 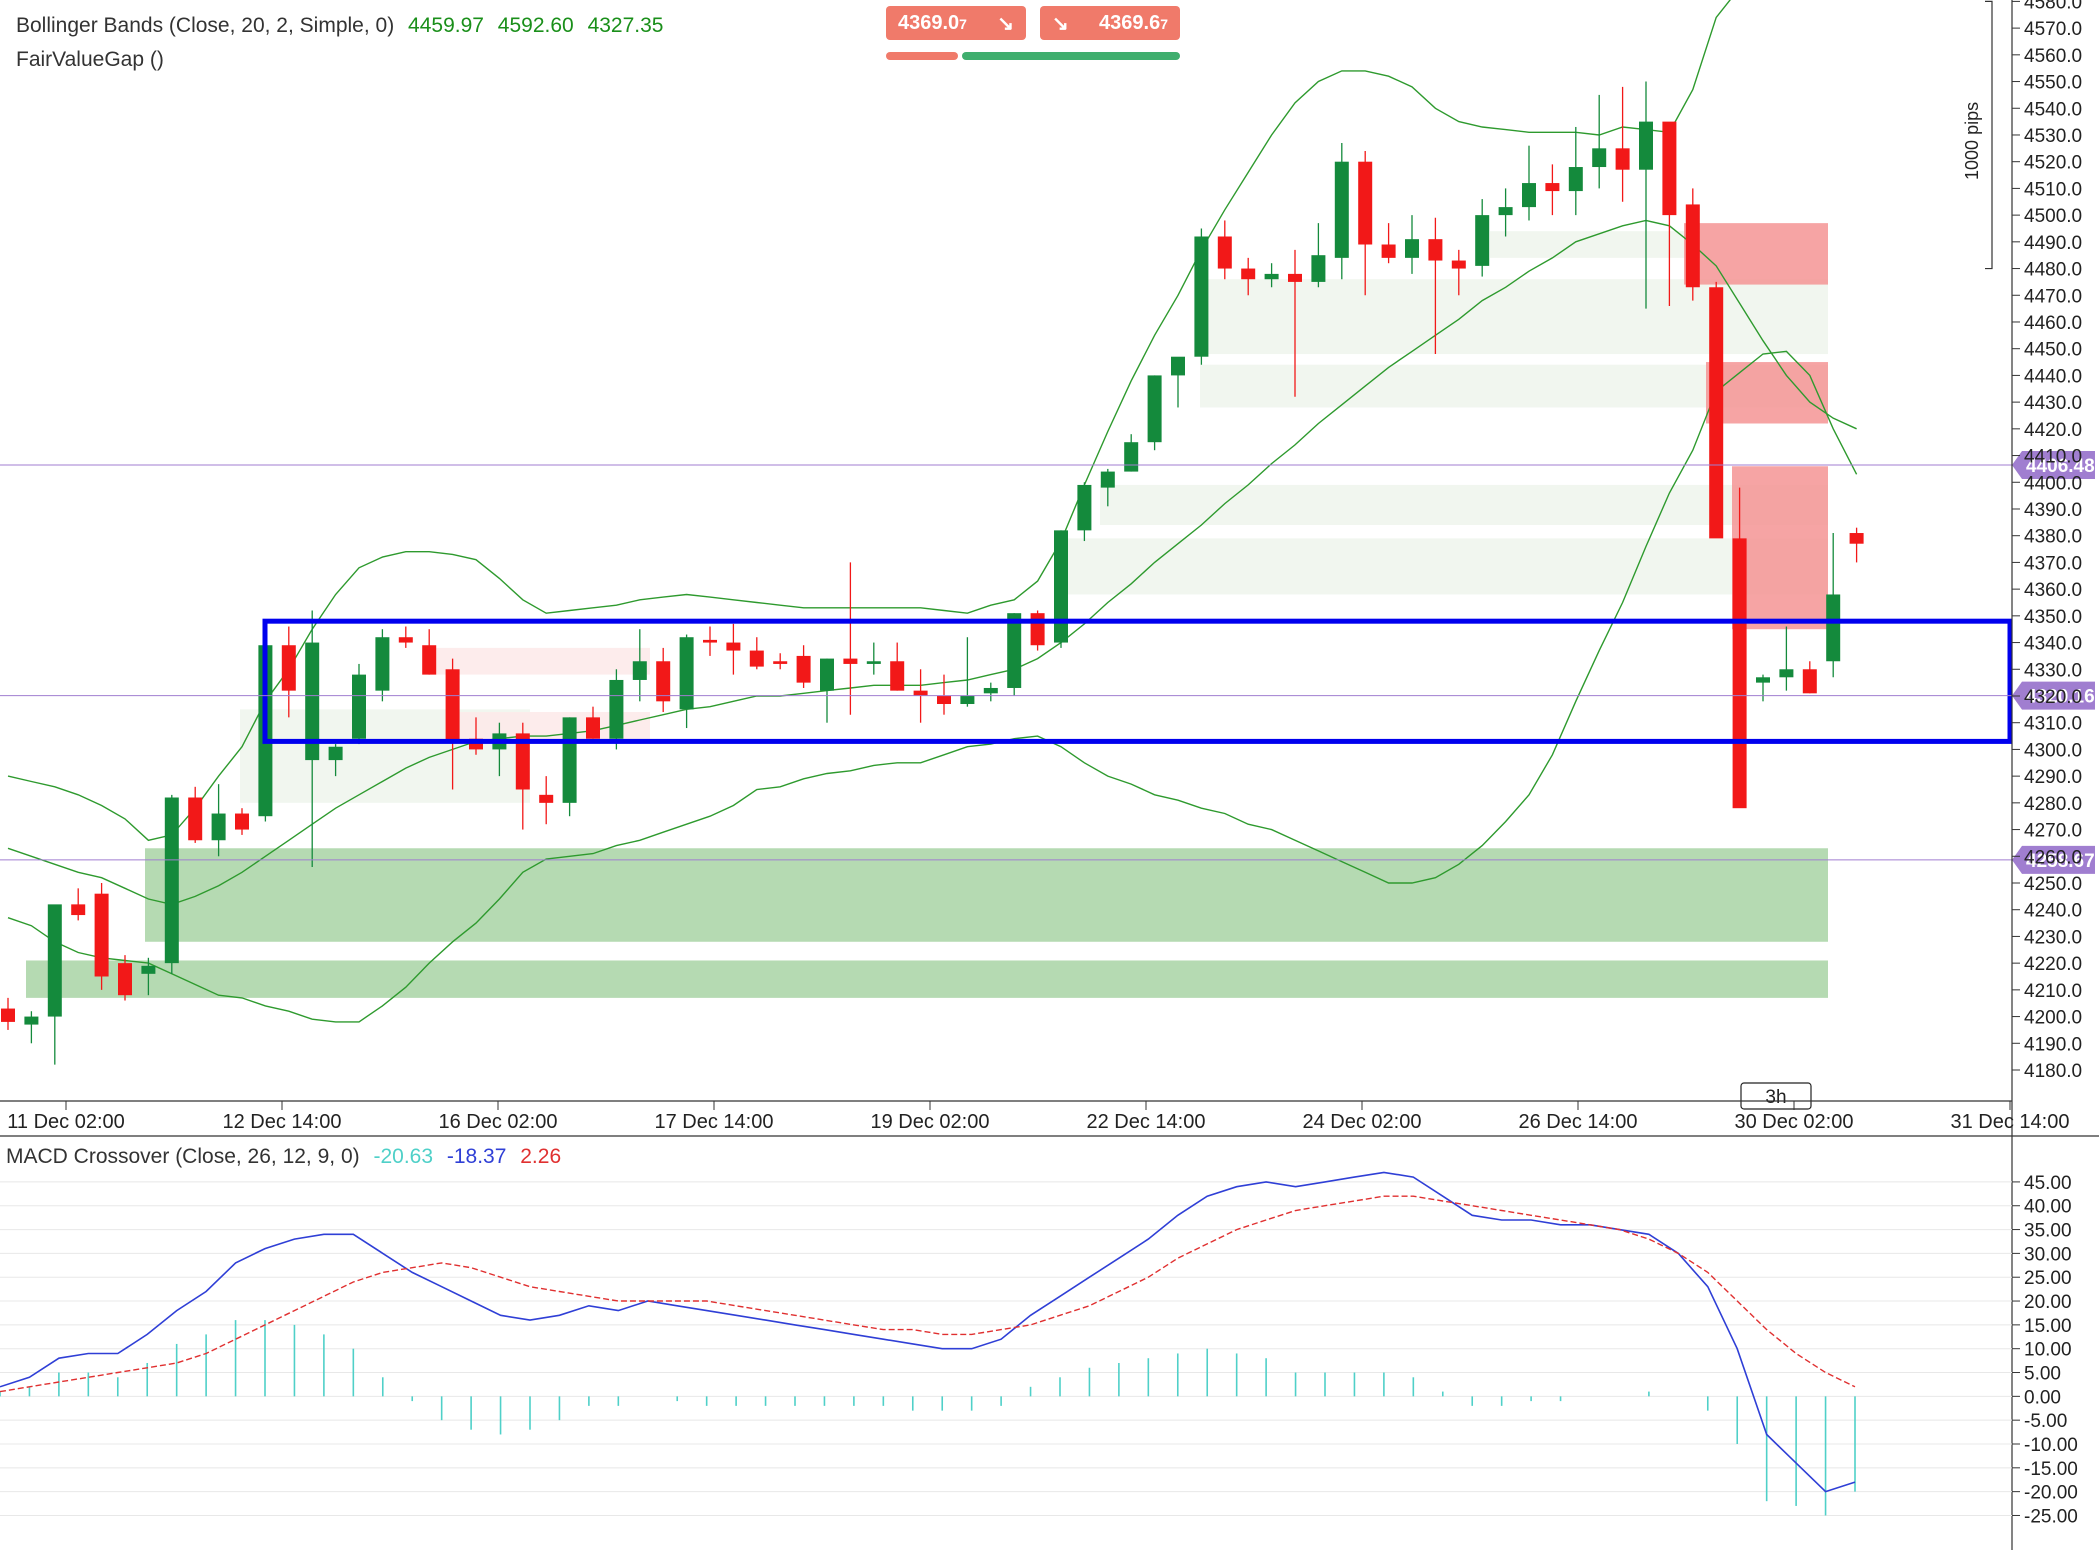 What do you see at coordinates (928, 1294) in the screenshot?
I see `macd-signal-line` at bounding box center [928, 1294].